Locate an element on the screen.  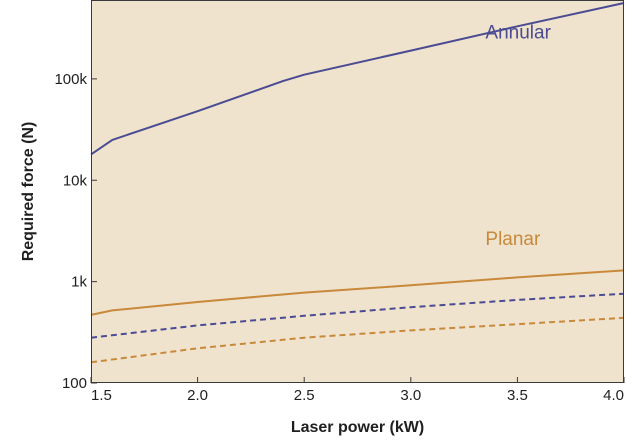
x-axis-label: Laser power (kW) is located at coordinates (357, 427).